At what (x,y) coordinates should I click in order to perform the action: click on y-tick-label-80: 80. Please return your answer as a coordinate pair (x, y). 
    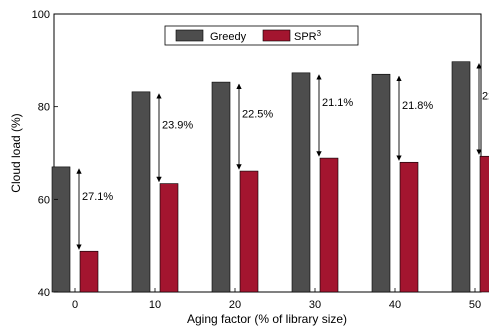
    Looking at the image, I should click on (44, 108).